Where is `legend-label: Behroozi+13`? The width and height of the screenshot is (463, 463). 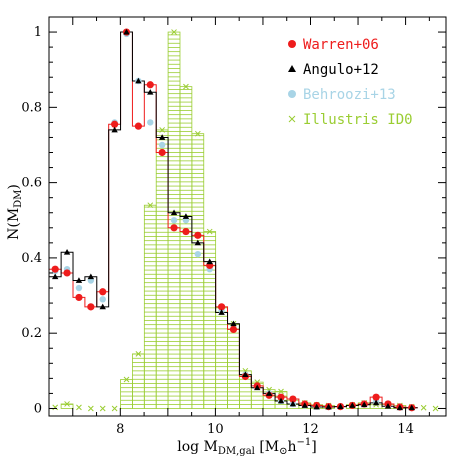
legend-label: Behroozi+13 is located at coordinates (349, 95).